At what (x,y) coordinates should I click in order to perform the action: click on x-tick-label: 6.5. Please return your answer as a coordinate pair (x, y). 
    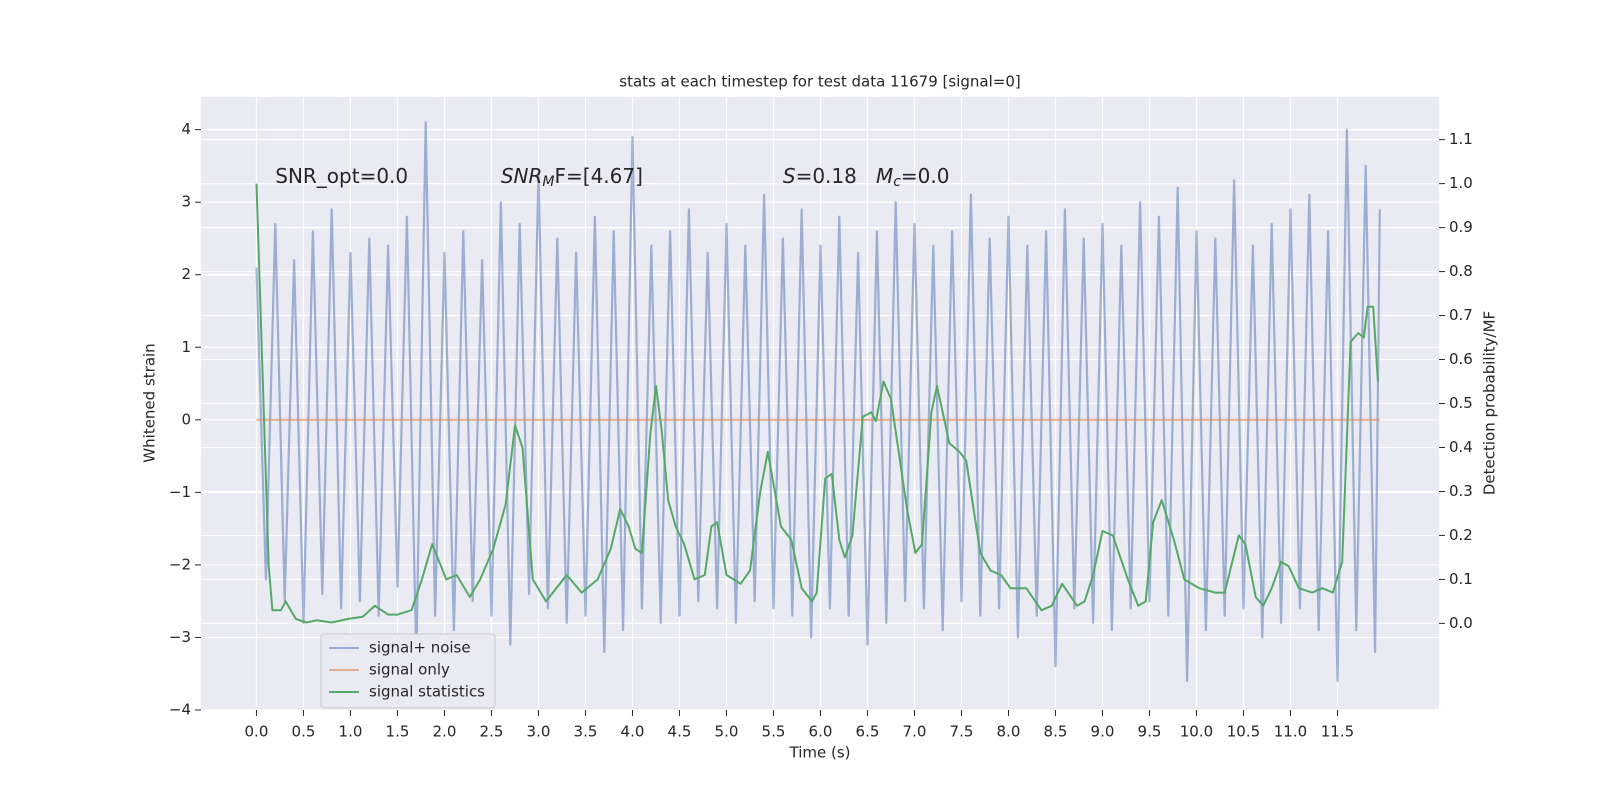
    Looking at the image, I should click on (868, 732).